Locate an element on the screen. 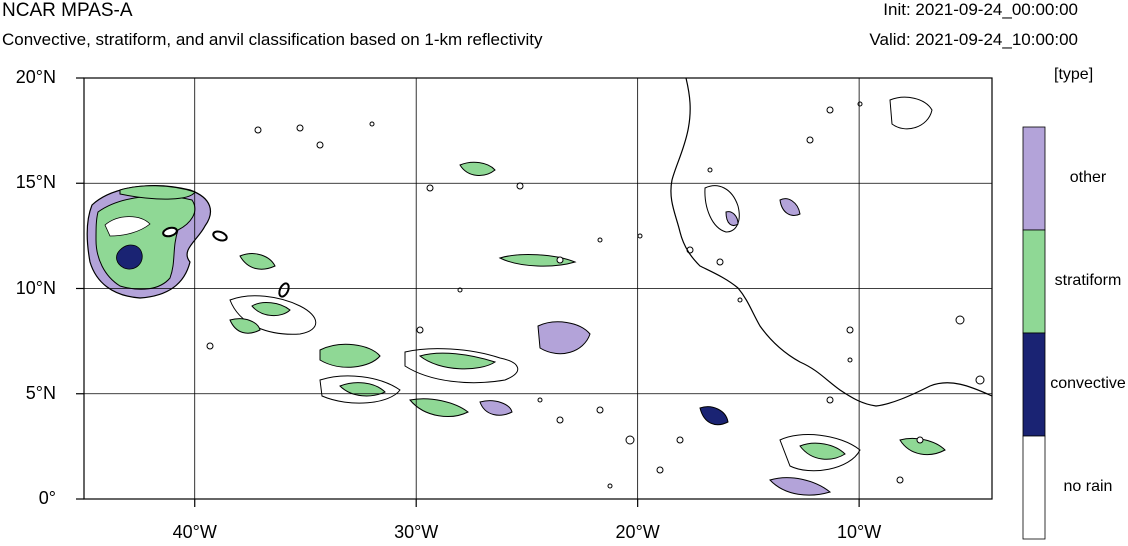 This screenshot has height=546, width=1128. legend-label: other is located at coordinates (1088, 177).